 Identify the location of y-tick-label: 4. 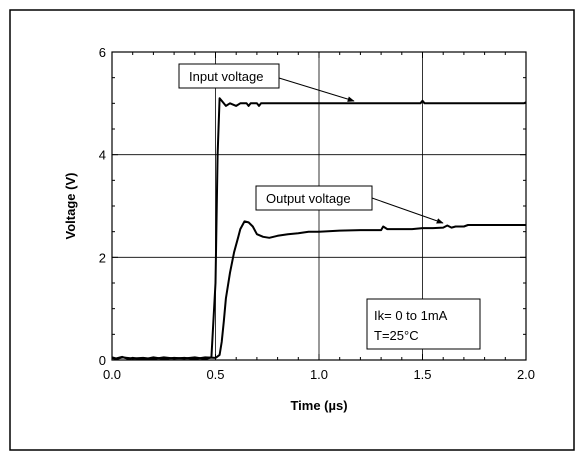
(102, 155).